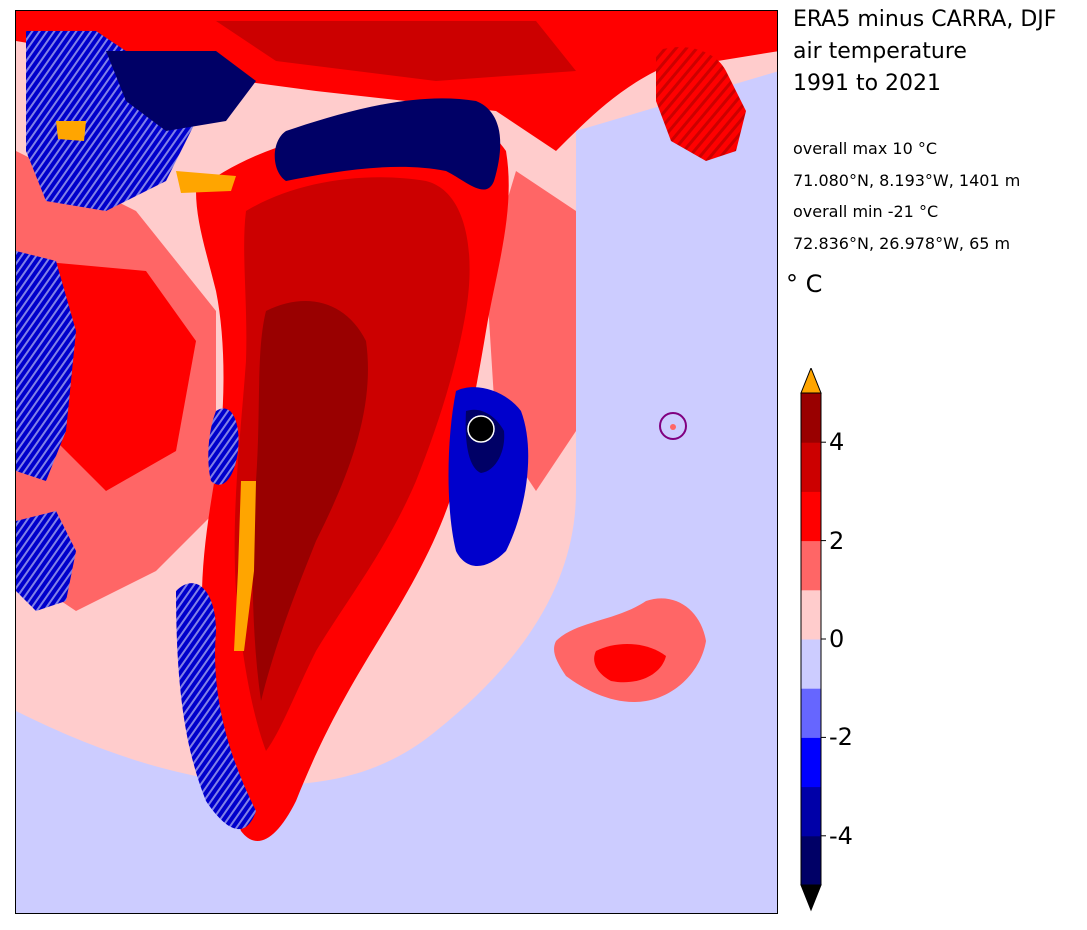 This screenshot has width=1087, height=930. What do you see at coordinates (841, 737) in the screenshot?
I see `colorbar-tick-label: -2` at bounding box center [841, 737].